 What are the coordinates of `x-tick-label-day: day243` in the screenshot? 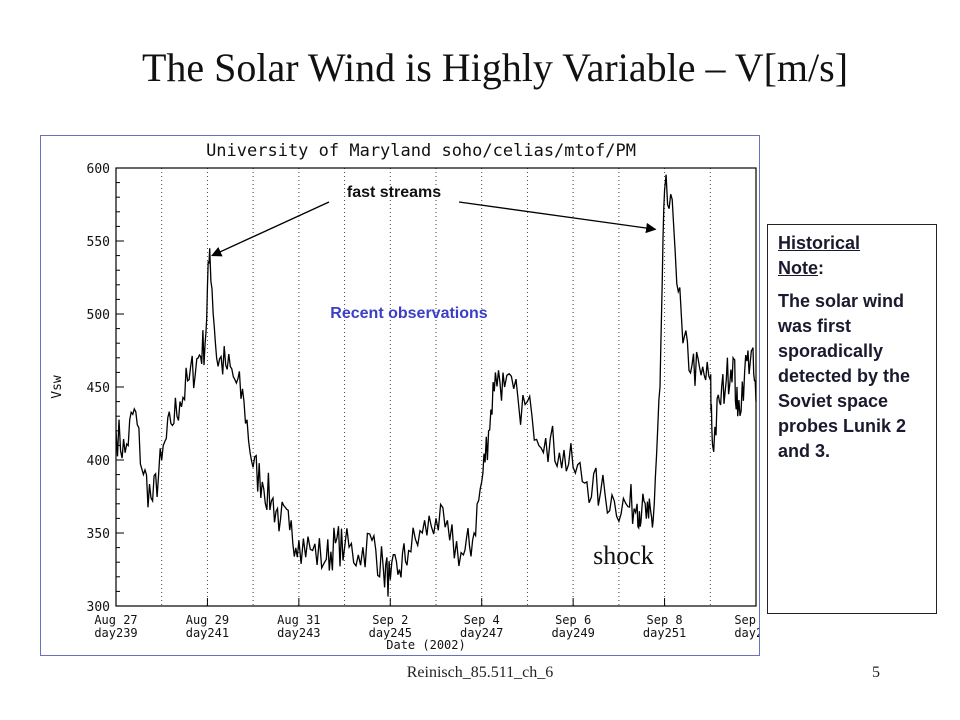 It's located at (298, 633).